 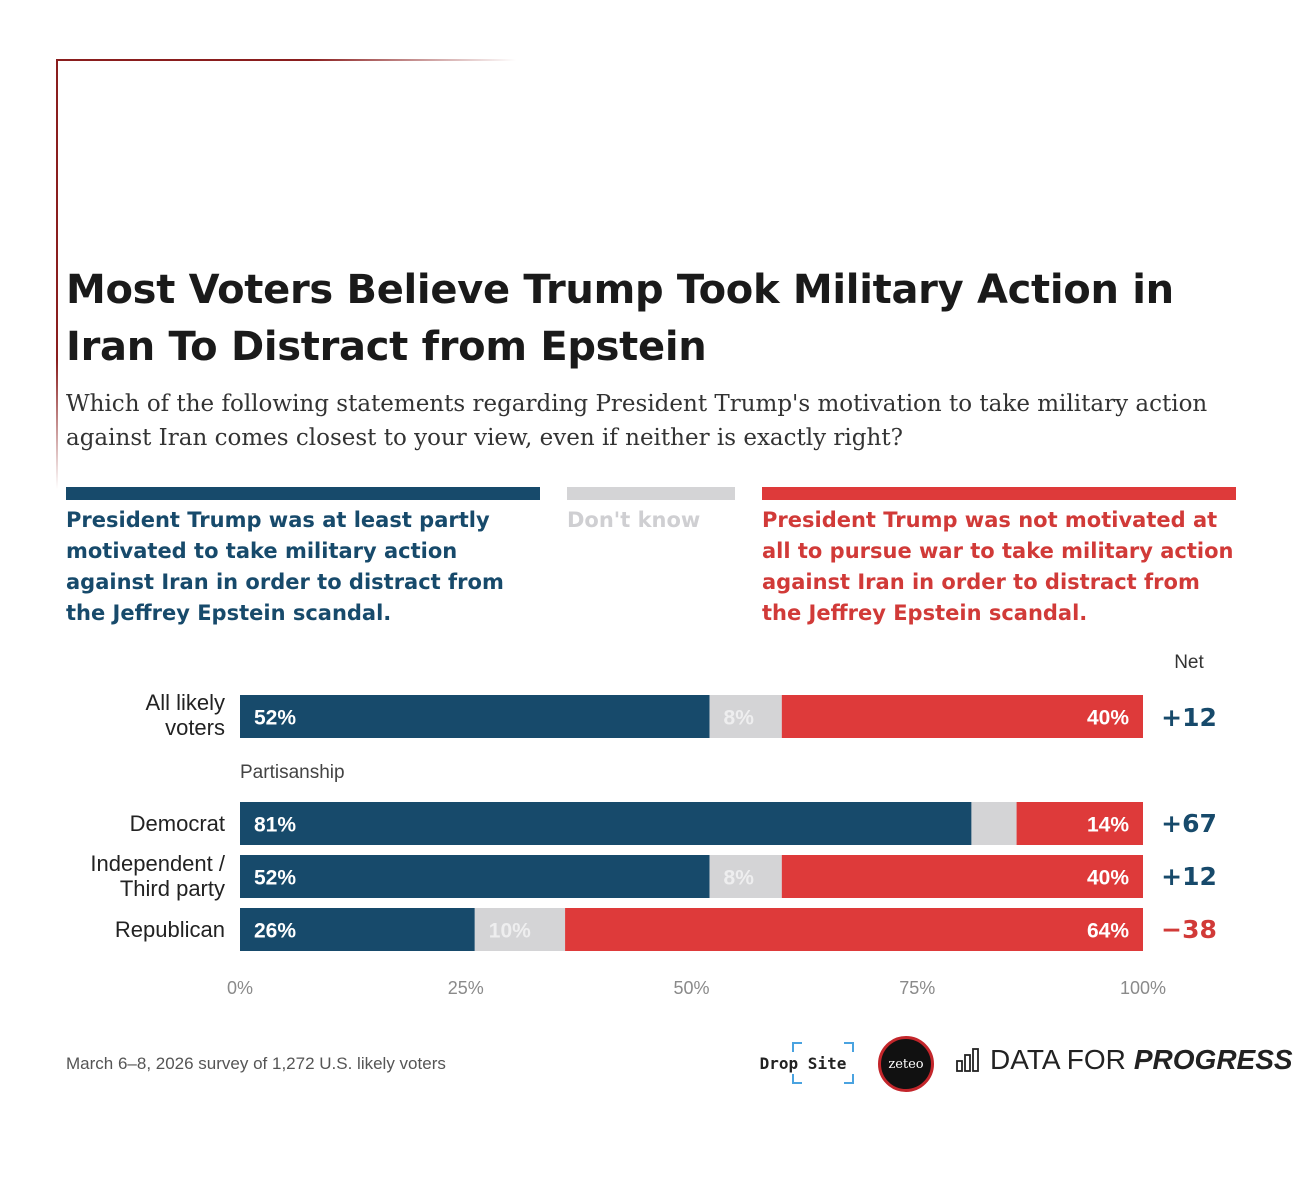 What do you see at coordinates (1189, 876) in the screenshot?
I see `net-value-independent: +12` at bounding box center [1189, 876].